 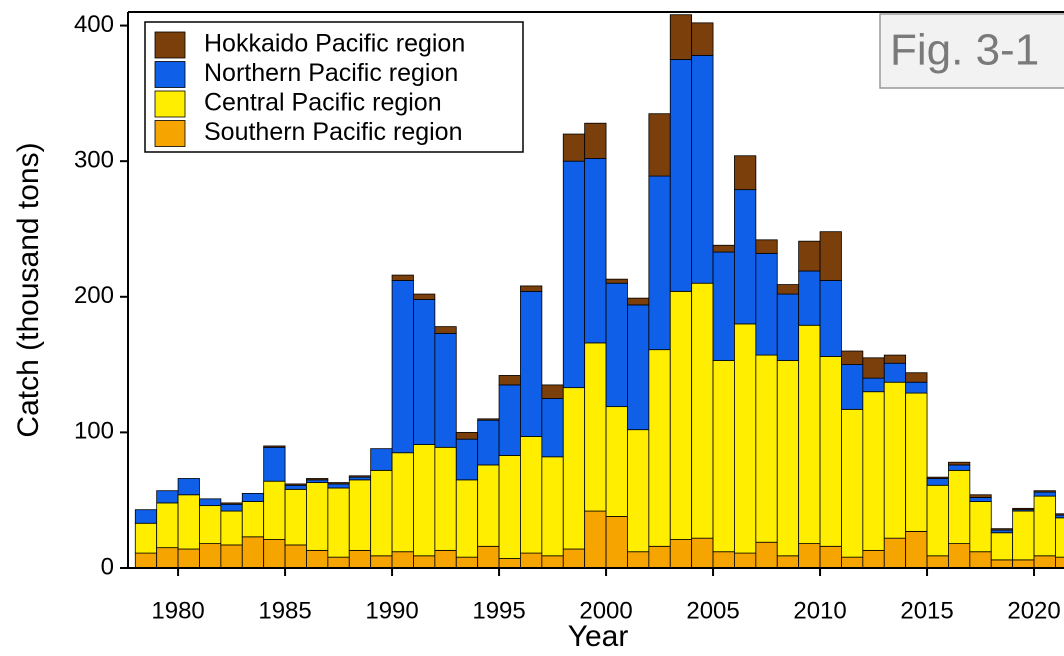 I want to click on figure-label: Fig. 3-1, so click(x=971, y=51).